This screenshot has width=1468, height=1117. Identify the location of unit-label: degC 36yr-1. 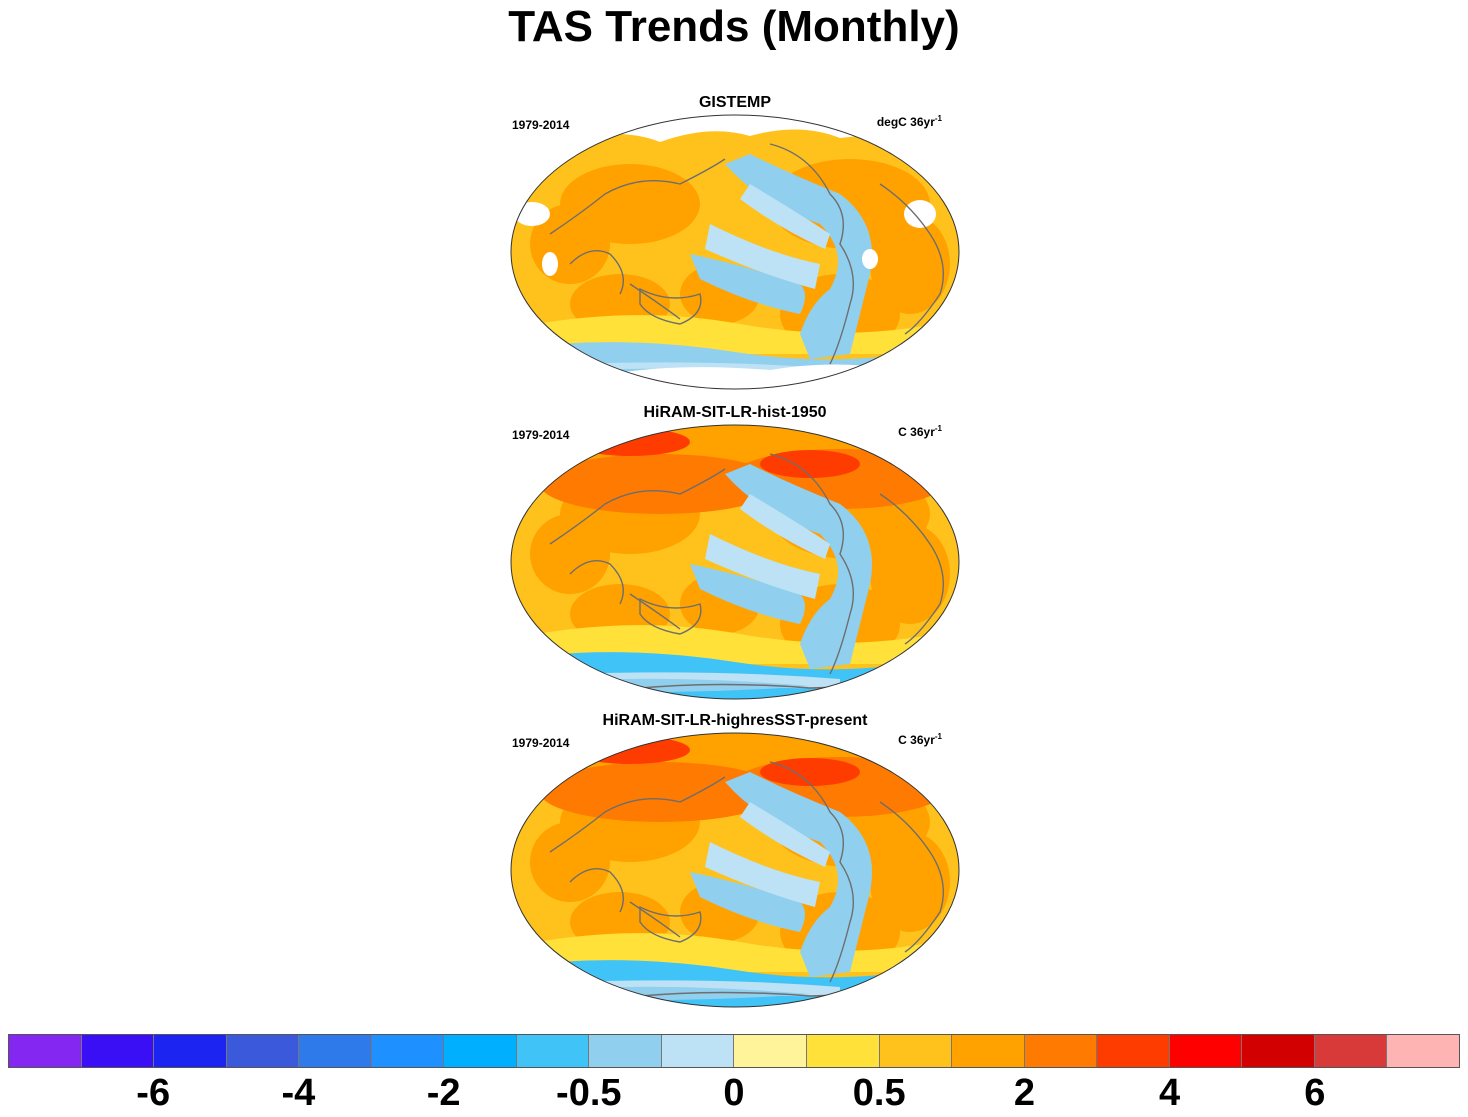
(909, 121).